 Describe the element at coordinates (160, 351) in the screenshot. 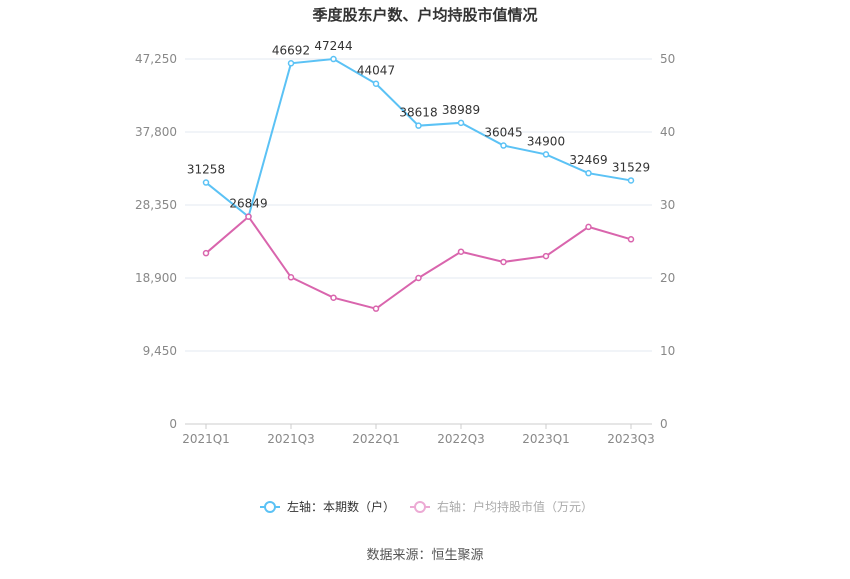

I see `left-tick-label: 9,450` at that location.